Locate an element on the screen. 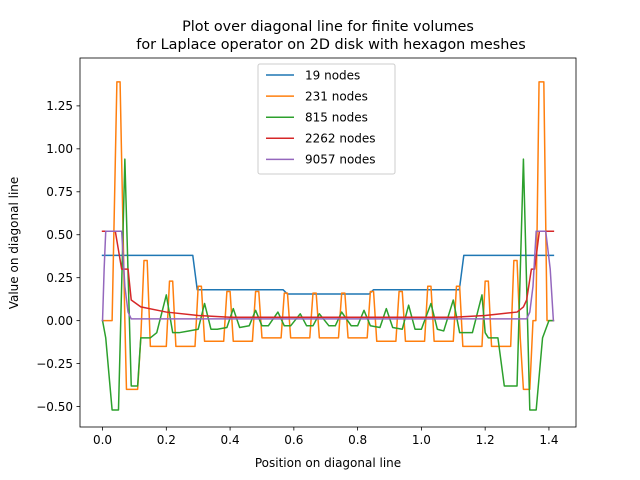 The image size is (640, 480). y-axis-label: Value on diagonal line is located at coordinates (14, 243).